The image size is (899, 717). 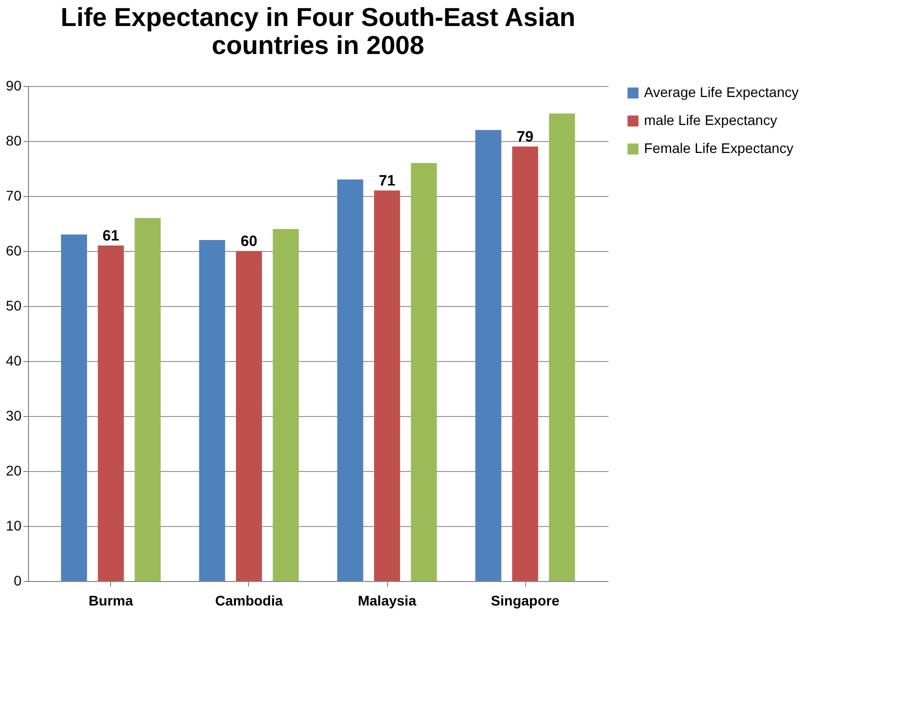 What do you see at coordinates (387, 600) in the screenshot?
I see `x-tick-label: Malaysia` at bounding box center [387, 600].